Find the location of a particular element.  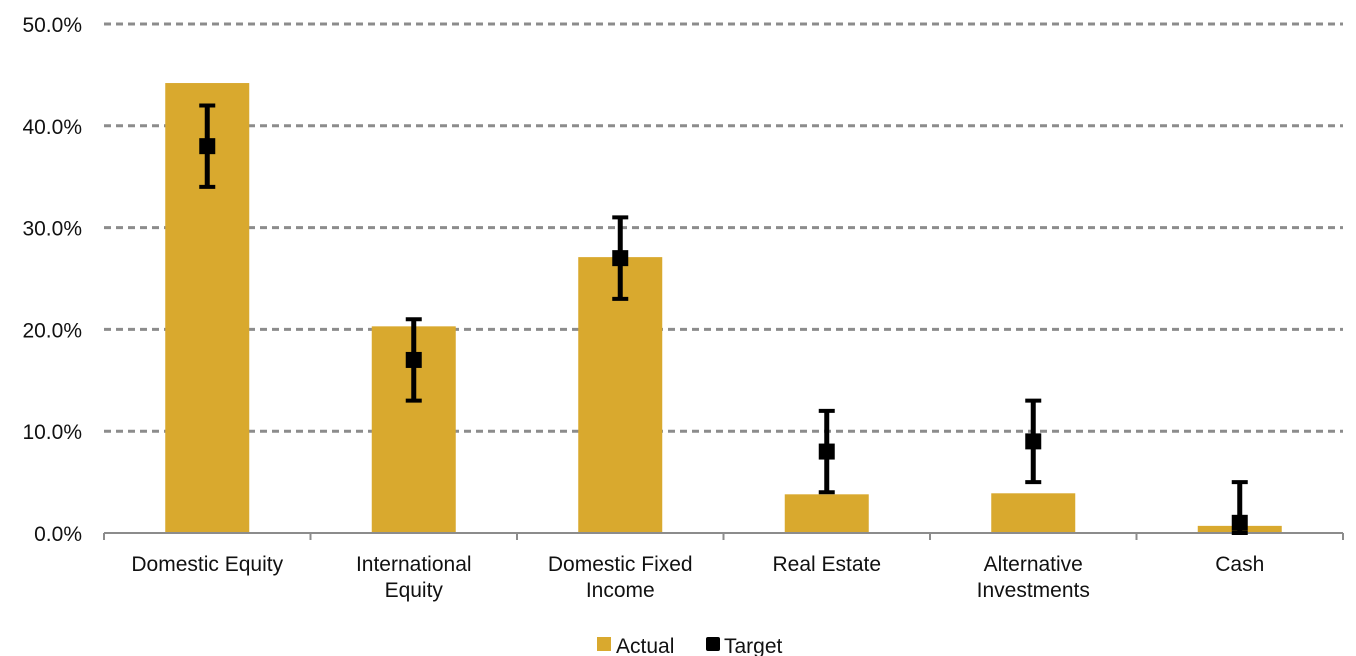

x-category-label: Real Estate is located at coordinates (826, 564).